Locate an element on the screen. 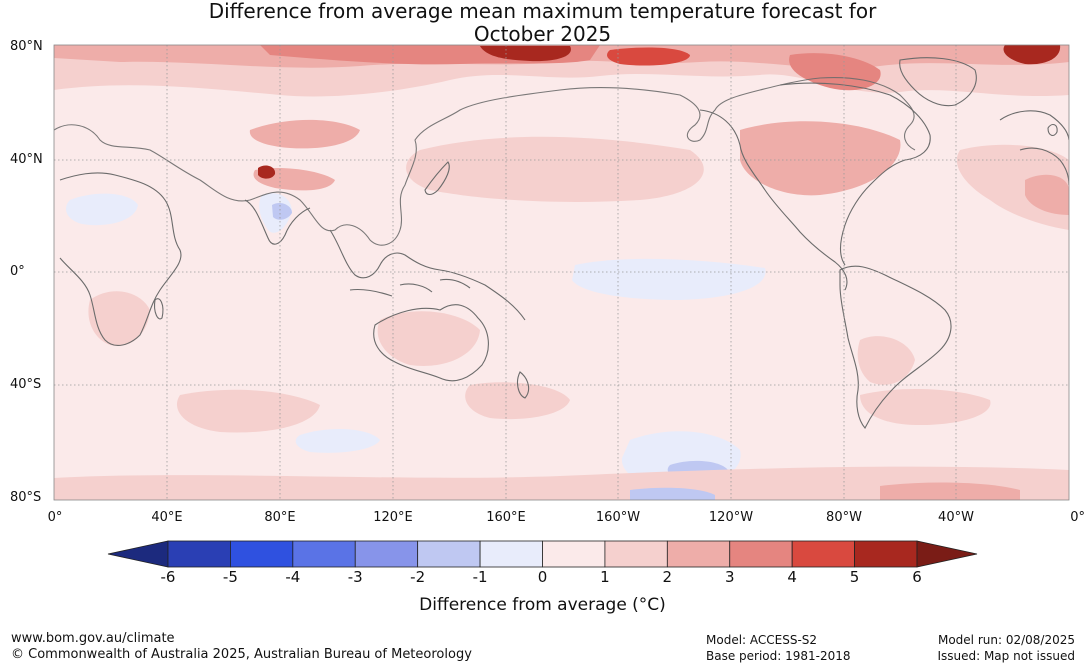 Image resolution: width=1085 pixels, height=667 pixels. coastline-india is located at coordinates (277, 222).